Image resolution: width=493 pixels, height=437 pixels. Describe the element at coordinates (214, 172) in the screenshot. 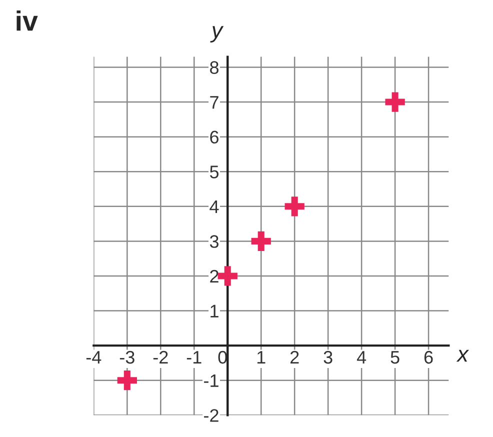

I see `y-tick-label: 5` at that location.